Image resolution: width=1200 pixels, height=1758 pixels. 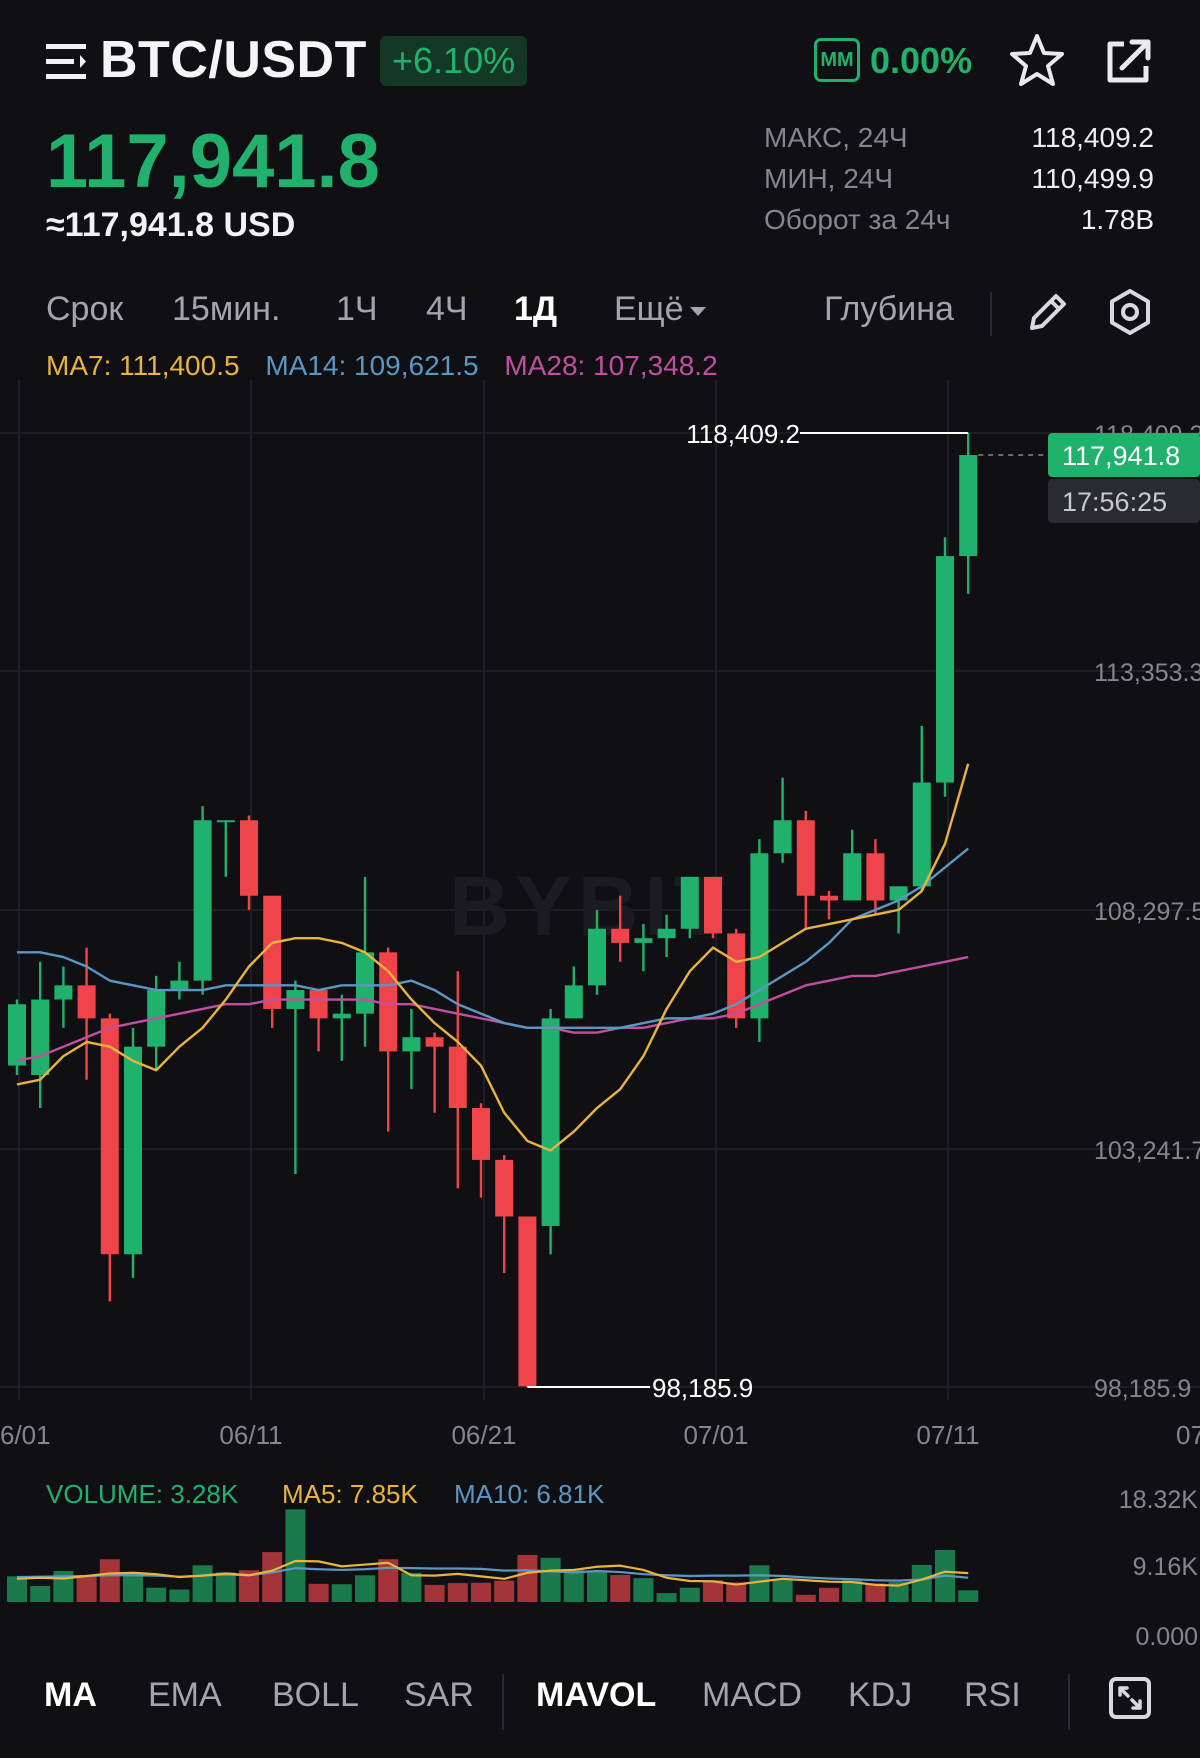 I want to click on volume-y-axis-label: 9.16K, so click(x=1166, y=1567).